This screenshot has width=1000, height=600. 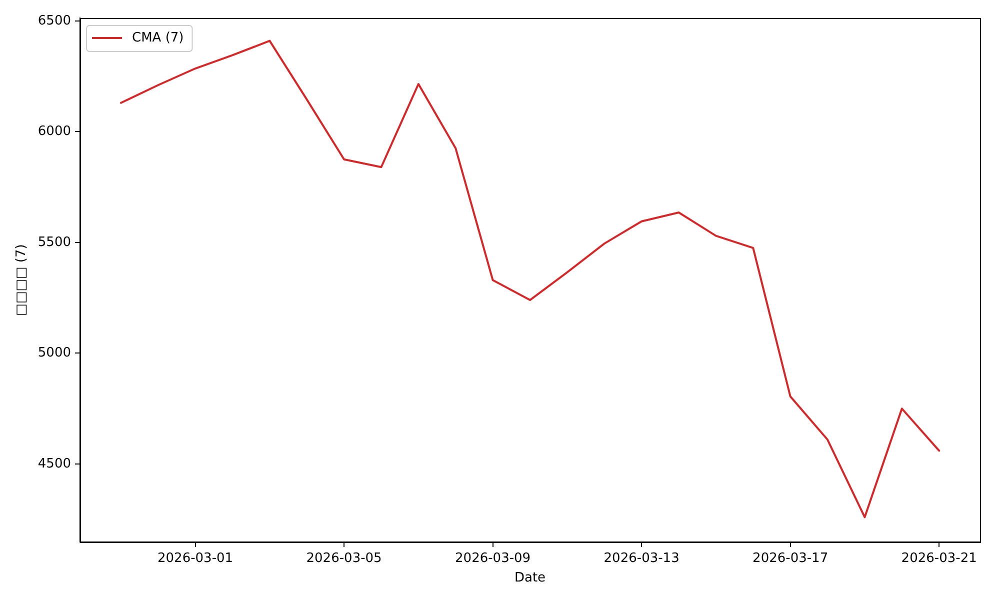 What do you see at coordinates (54, 353) in the screenshot?
I see `y-tick-label: 5000` at bounding box center [54, 353].